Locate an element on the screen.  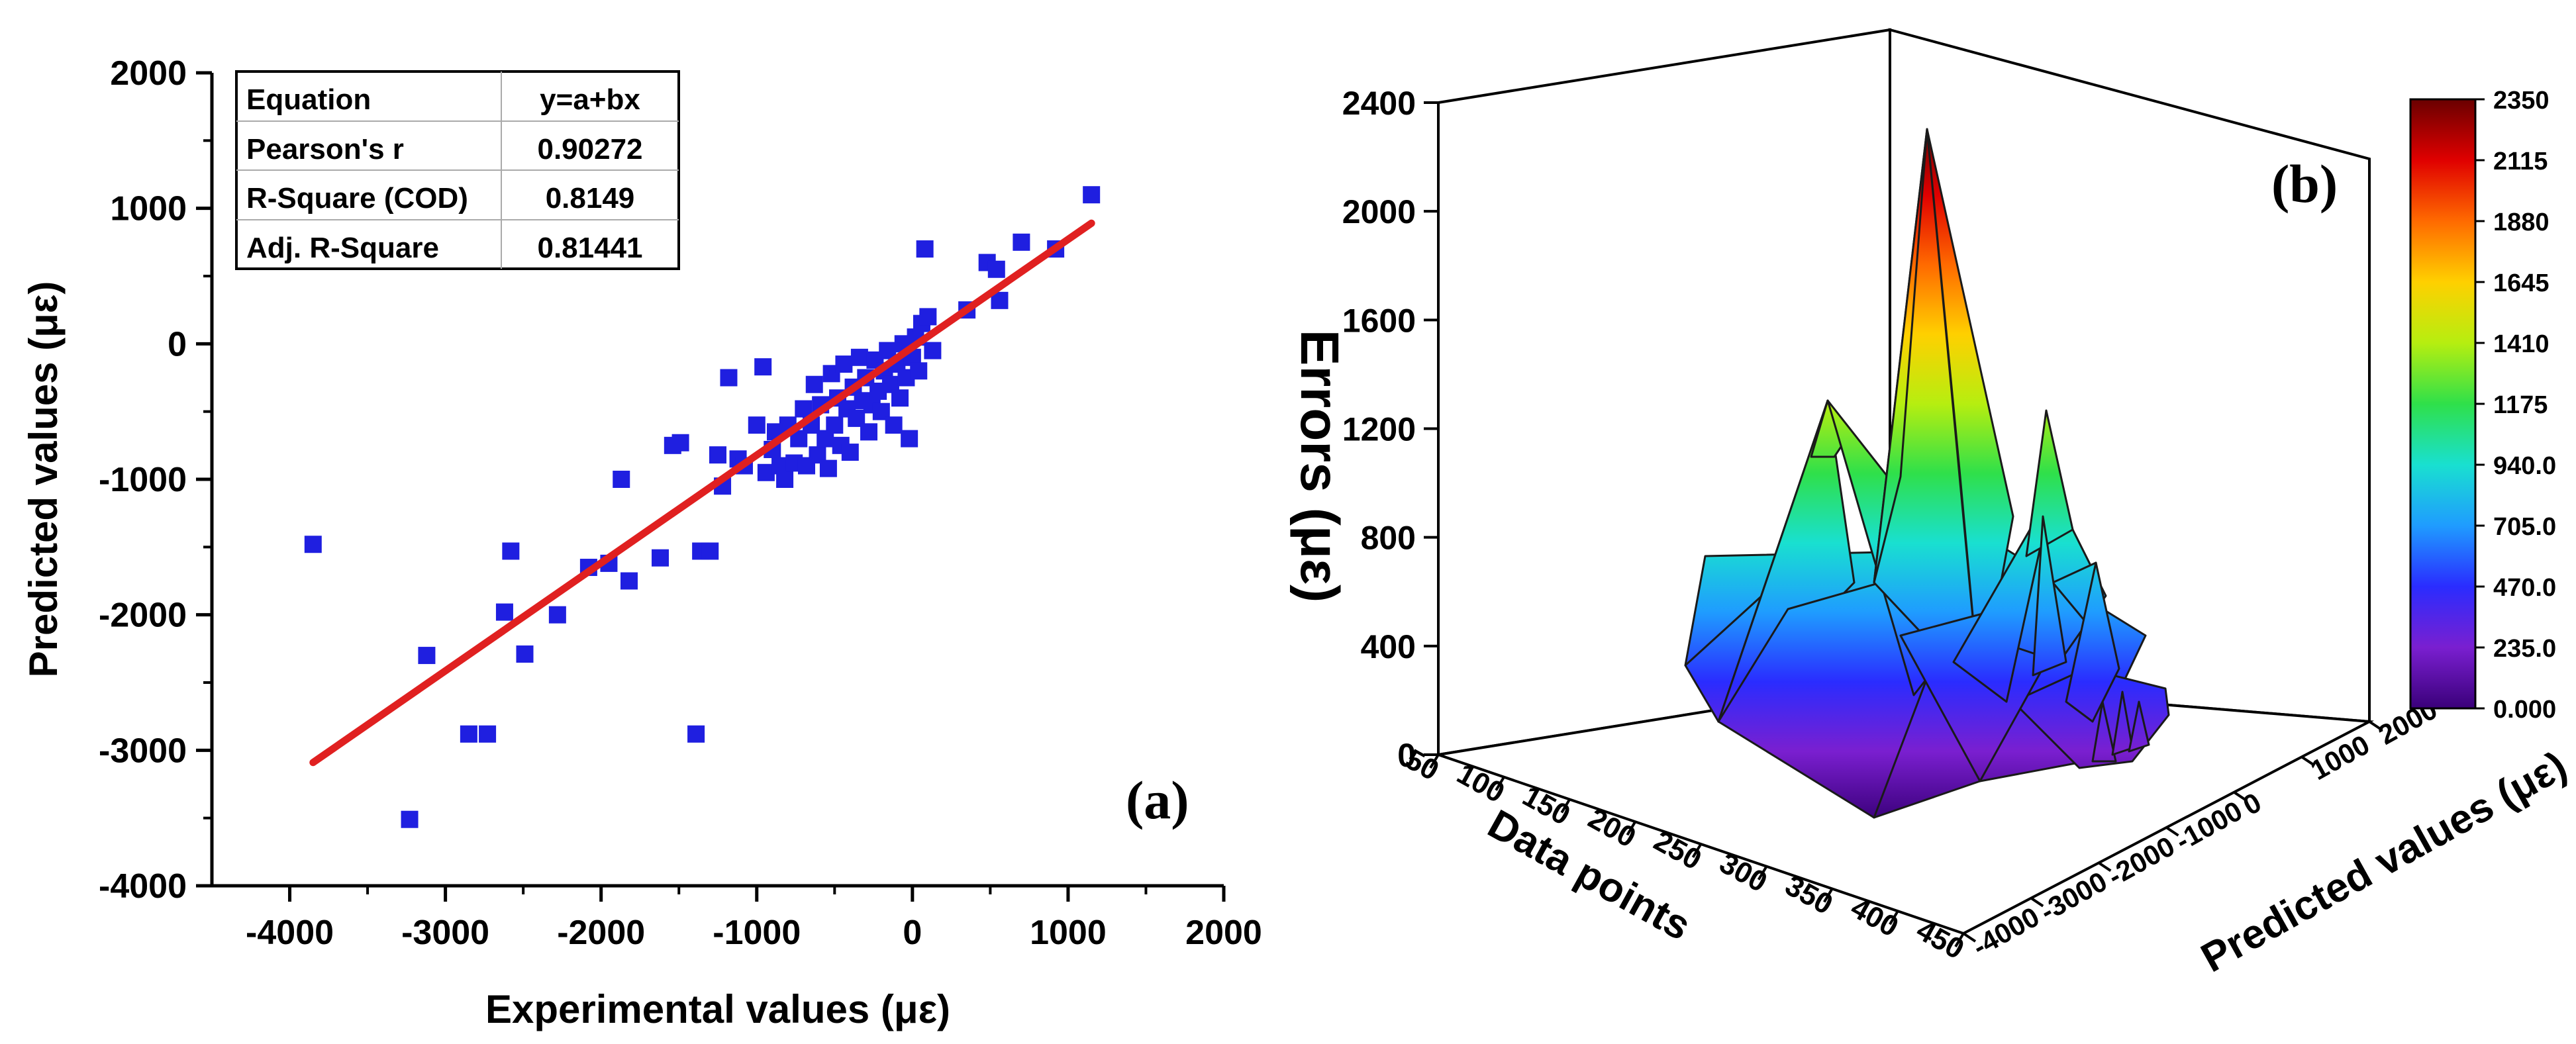
y-tick-label: 0 is located at coordinates (177, 344).